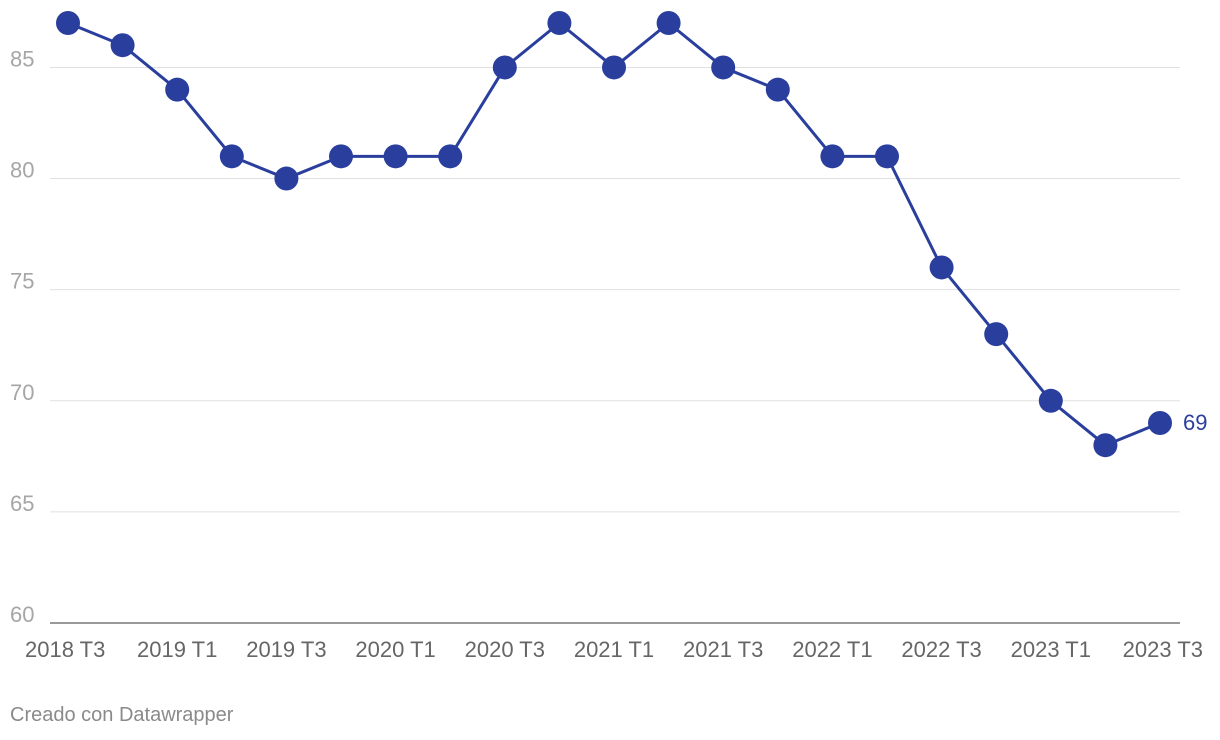 This screenshot has width=1220, height=740. I want to click on end-value-label: 69, so click(1195, 422).